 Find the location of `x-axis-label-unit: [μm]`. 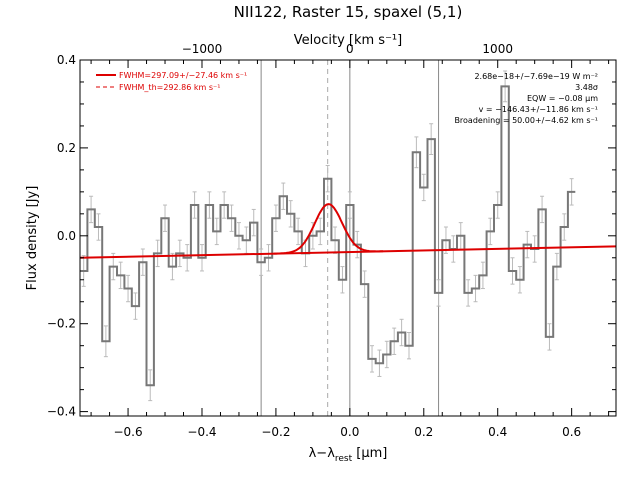

x-axis-label-unit: [μm] is located at coordinates (369, 453).